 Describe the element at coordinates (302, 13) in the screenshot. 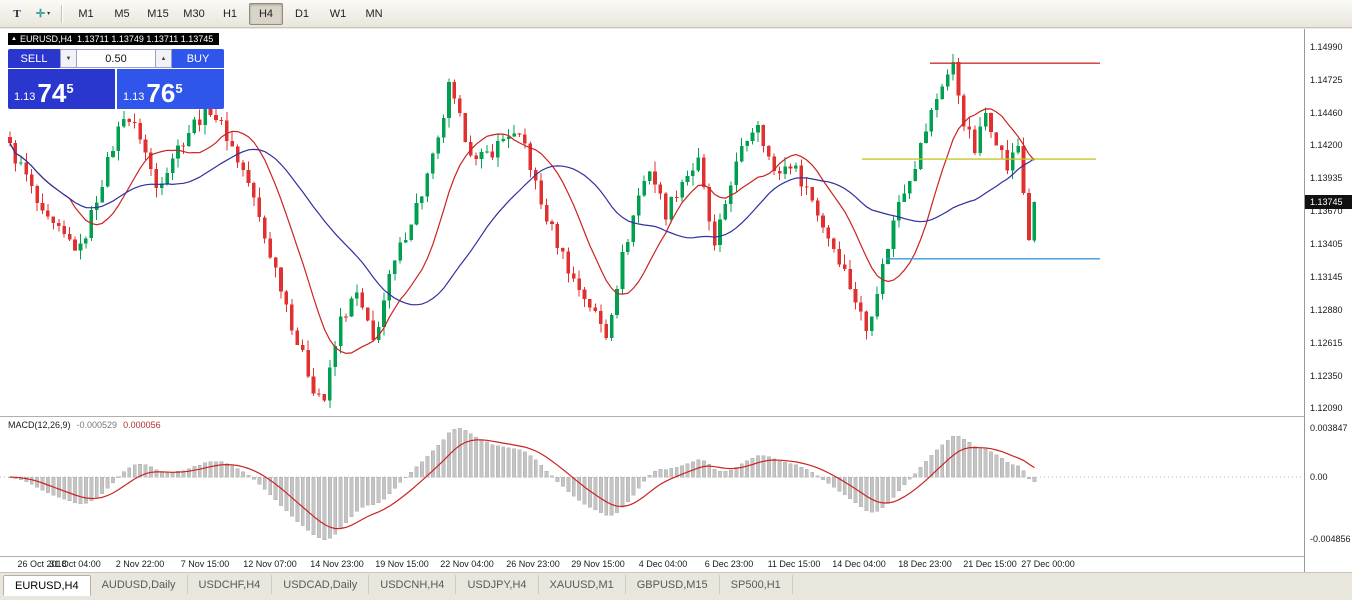

I see `timeframe-button-d1: D1` at that location.